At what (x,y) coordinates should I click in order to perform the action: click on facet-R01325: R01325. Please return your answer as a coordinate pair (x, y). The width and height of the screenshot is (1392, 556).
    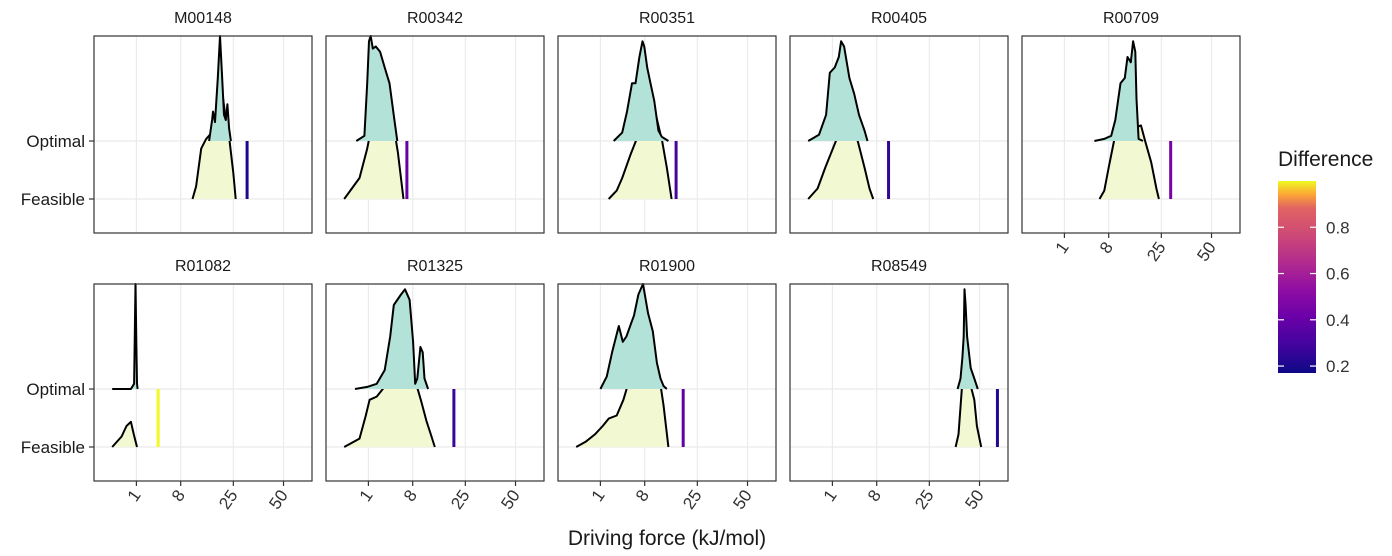
    Looking at the image, I should click on (435, 370).